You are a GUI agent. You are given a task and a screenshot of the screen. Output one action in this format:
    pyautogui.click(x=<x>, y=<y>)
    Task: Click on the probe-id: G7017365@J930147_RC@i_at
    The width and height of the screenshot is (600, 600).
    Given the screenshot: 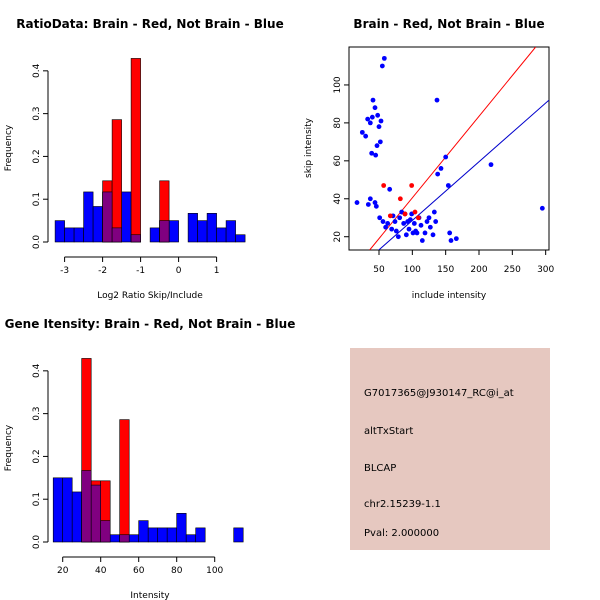 What is the action you would take?
    pyautogui.click(x=439, y=393)
    